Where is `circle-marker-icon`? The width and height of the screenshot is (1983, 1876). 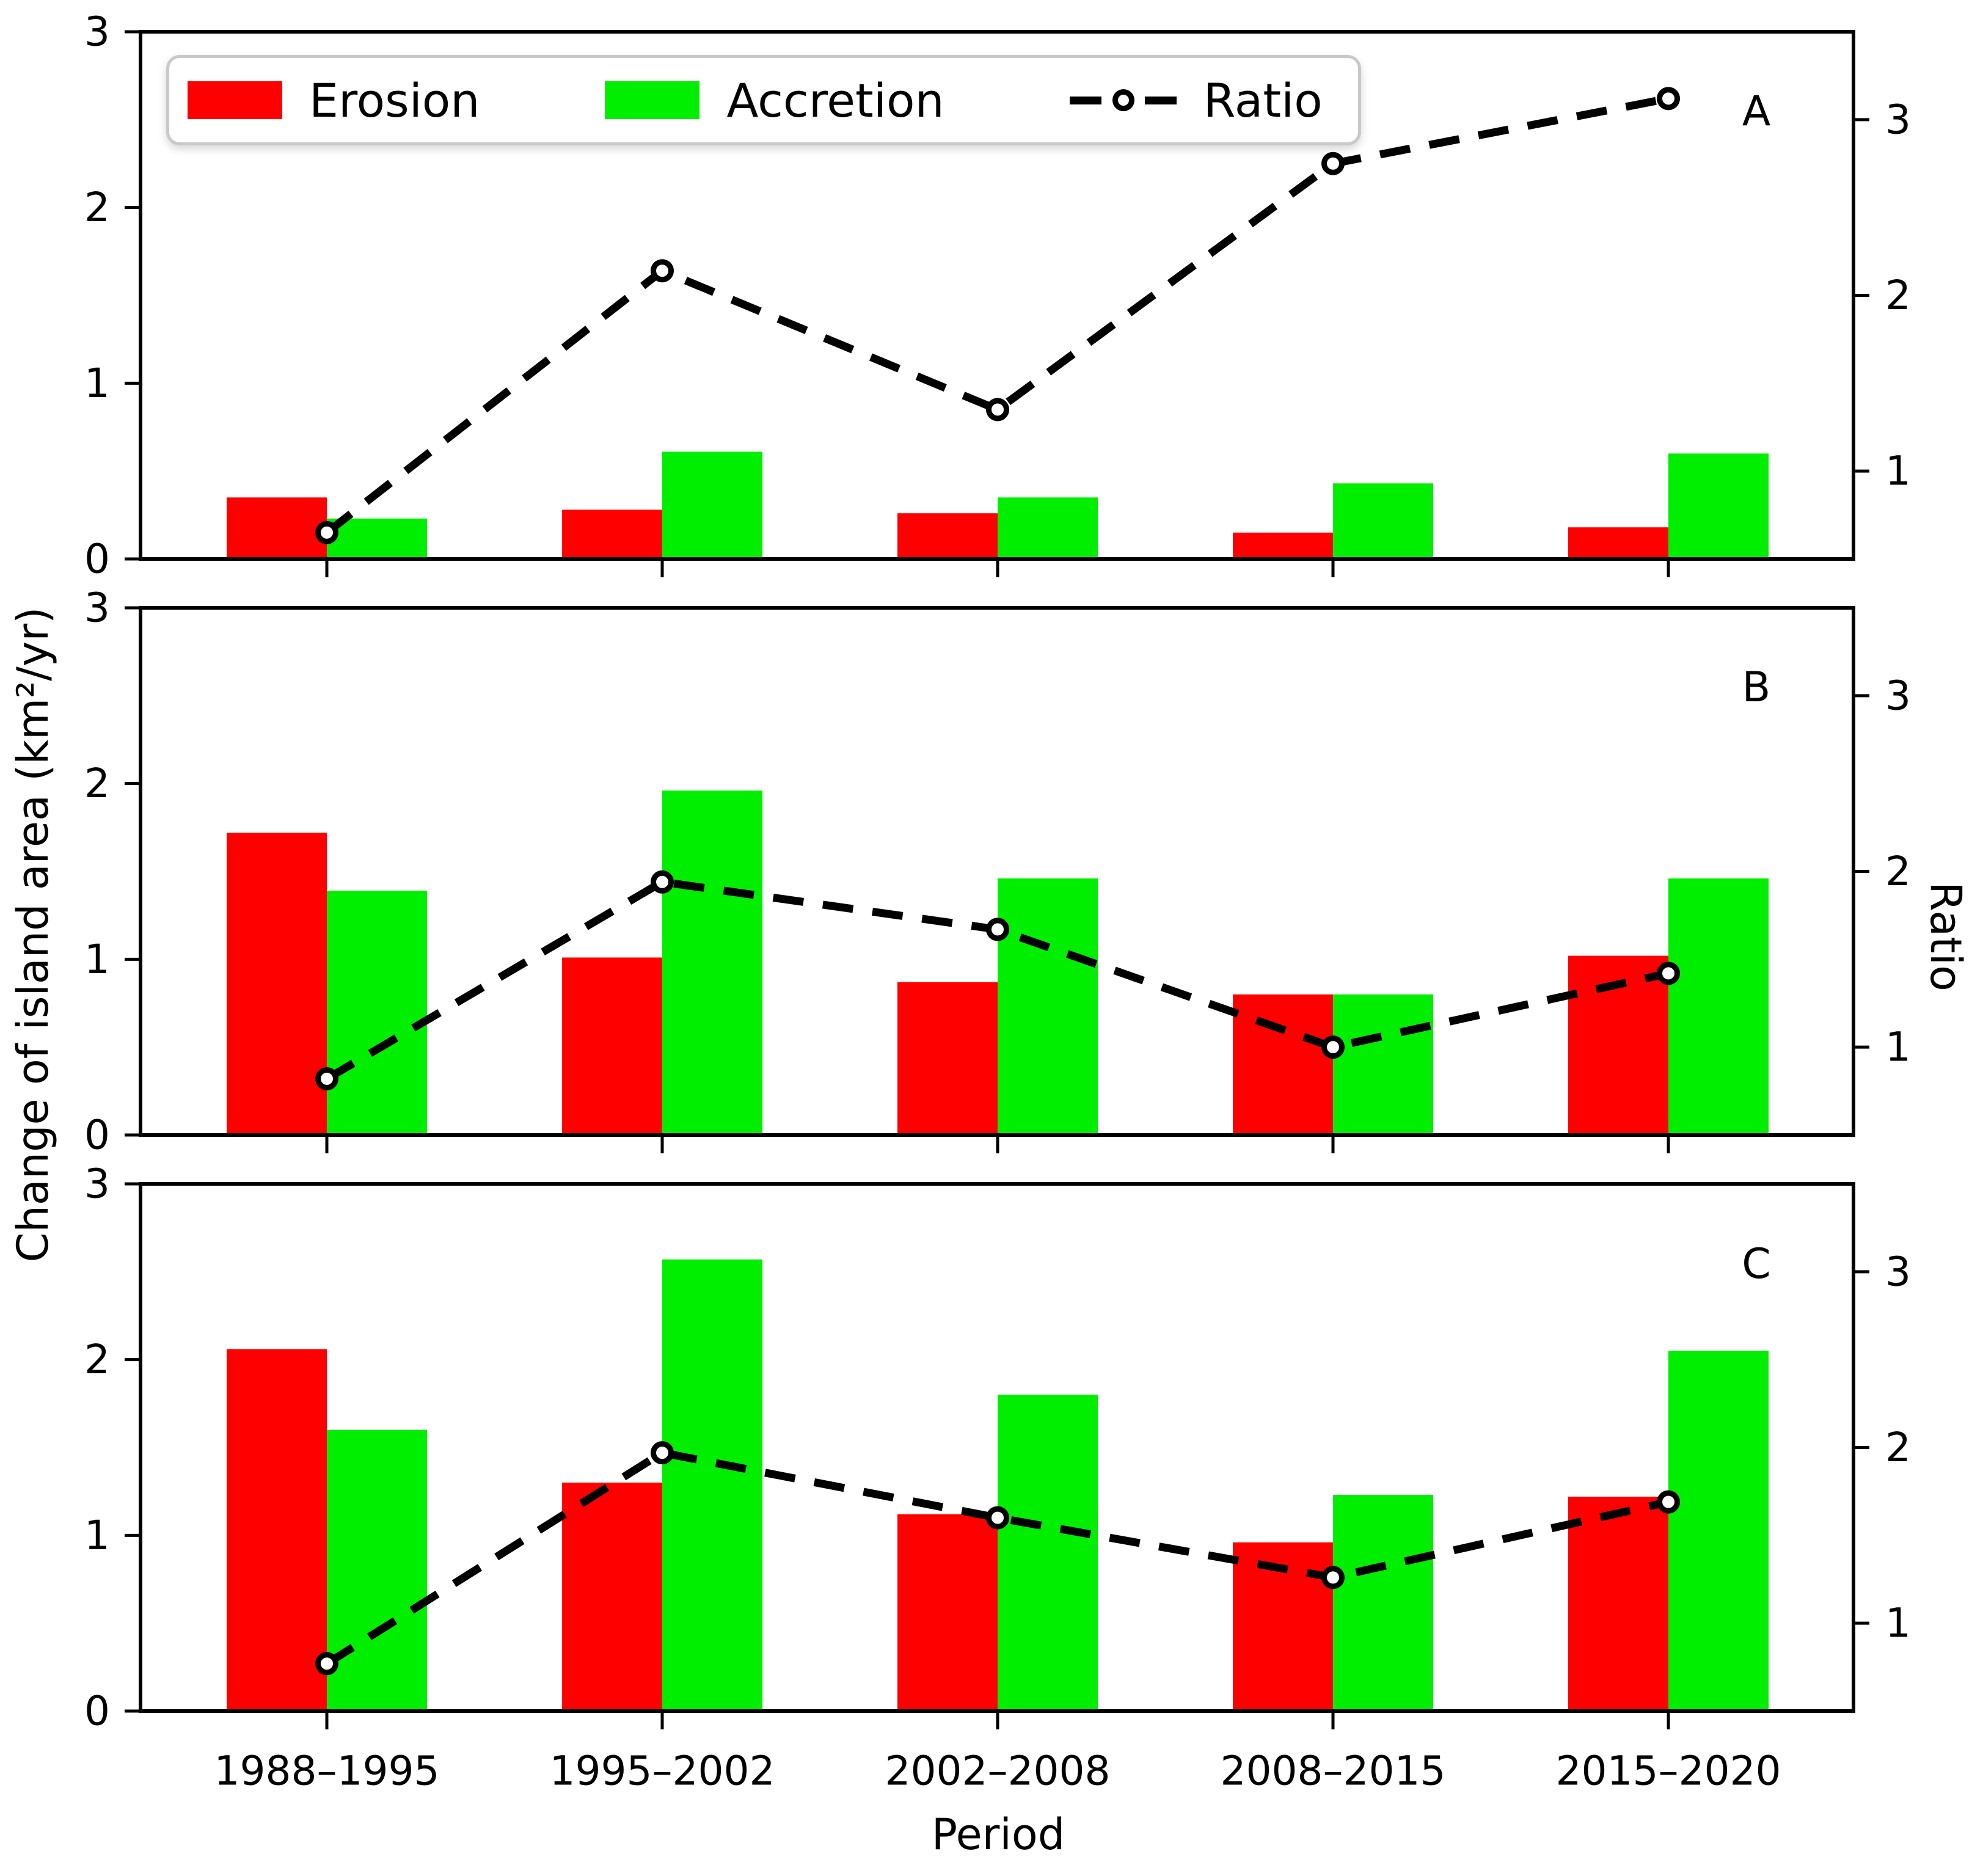
circle-marker-icon is located at coordinates (1123, 100).